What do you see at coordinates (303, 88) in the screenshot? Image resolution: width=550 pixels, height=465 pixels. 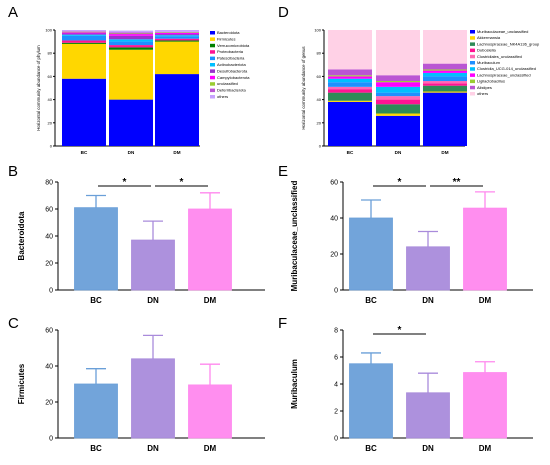 I see `d-y-axis-label: Horizontal community abundance of genus` at bounding box center [303, 88].